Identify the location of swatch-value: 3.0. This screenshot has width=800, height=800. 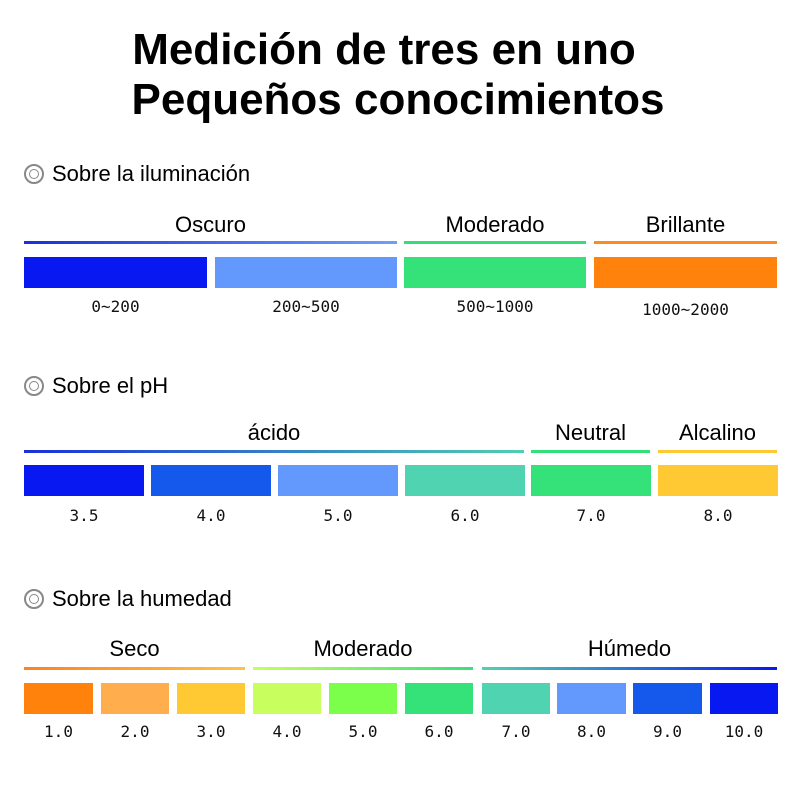
(211, 731).